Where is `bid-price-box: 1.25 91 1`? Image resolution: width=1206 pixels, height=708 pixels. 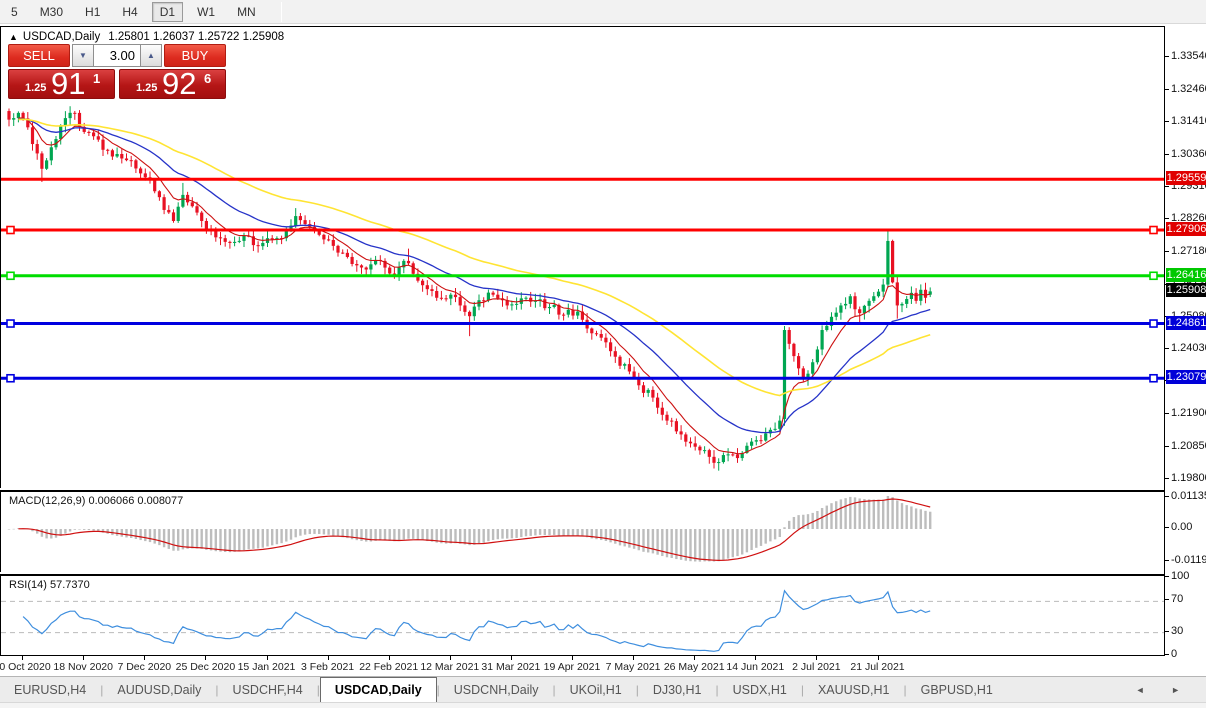
bid-price-box: 1.25 91 1 is located at coordinates (61, 83).